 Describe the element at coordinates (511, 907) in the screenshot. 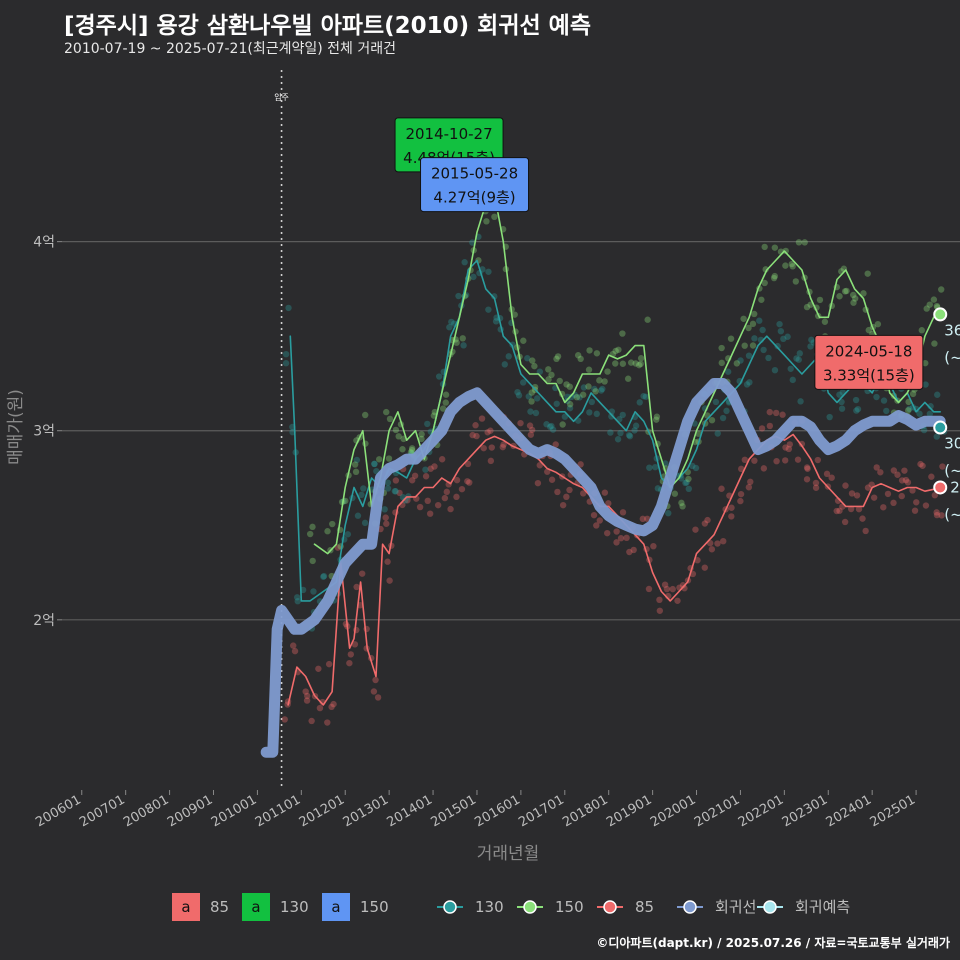

I see `legend: a 85 a 130 a 150 130 150 85 회귀선 회귀예측` at that location.